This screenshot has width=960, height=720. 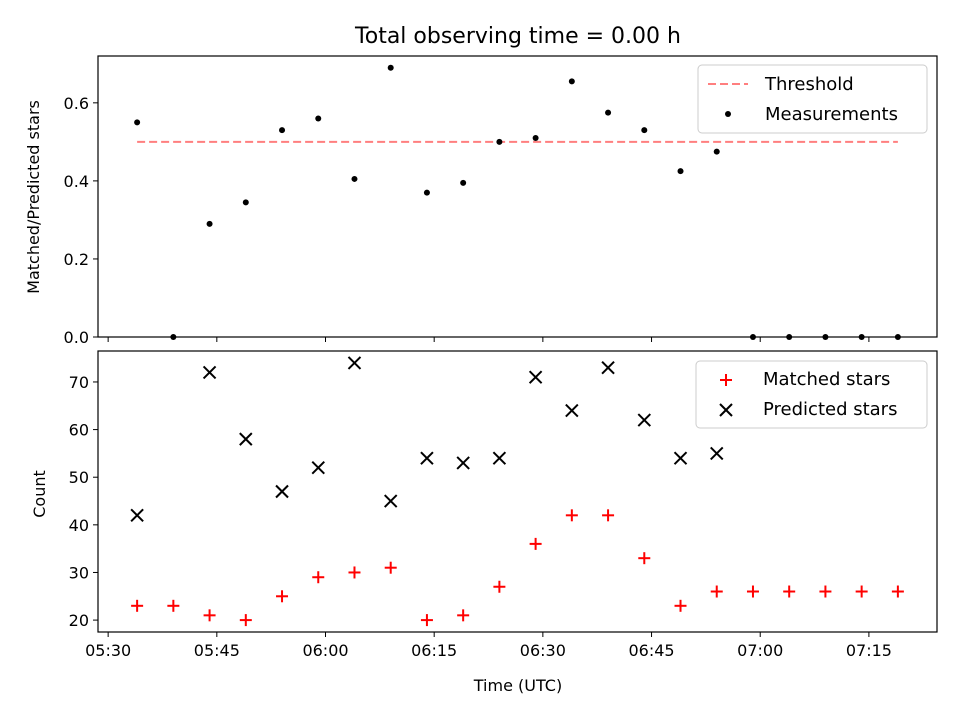 I want to click on top-x-ticks, so click(x=488, y=339).